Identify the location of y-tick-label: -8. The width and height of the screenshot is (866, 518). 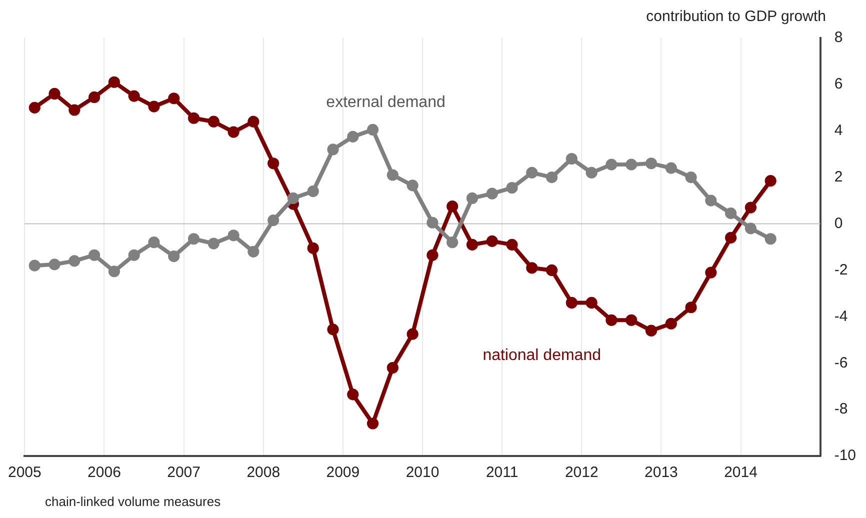
(841, 409).